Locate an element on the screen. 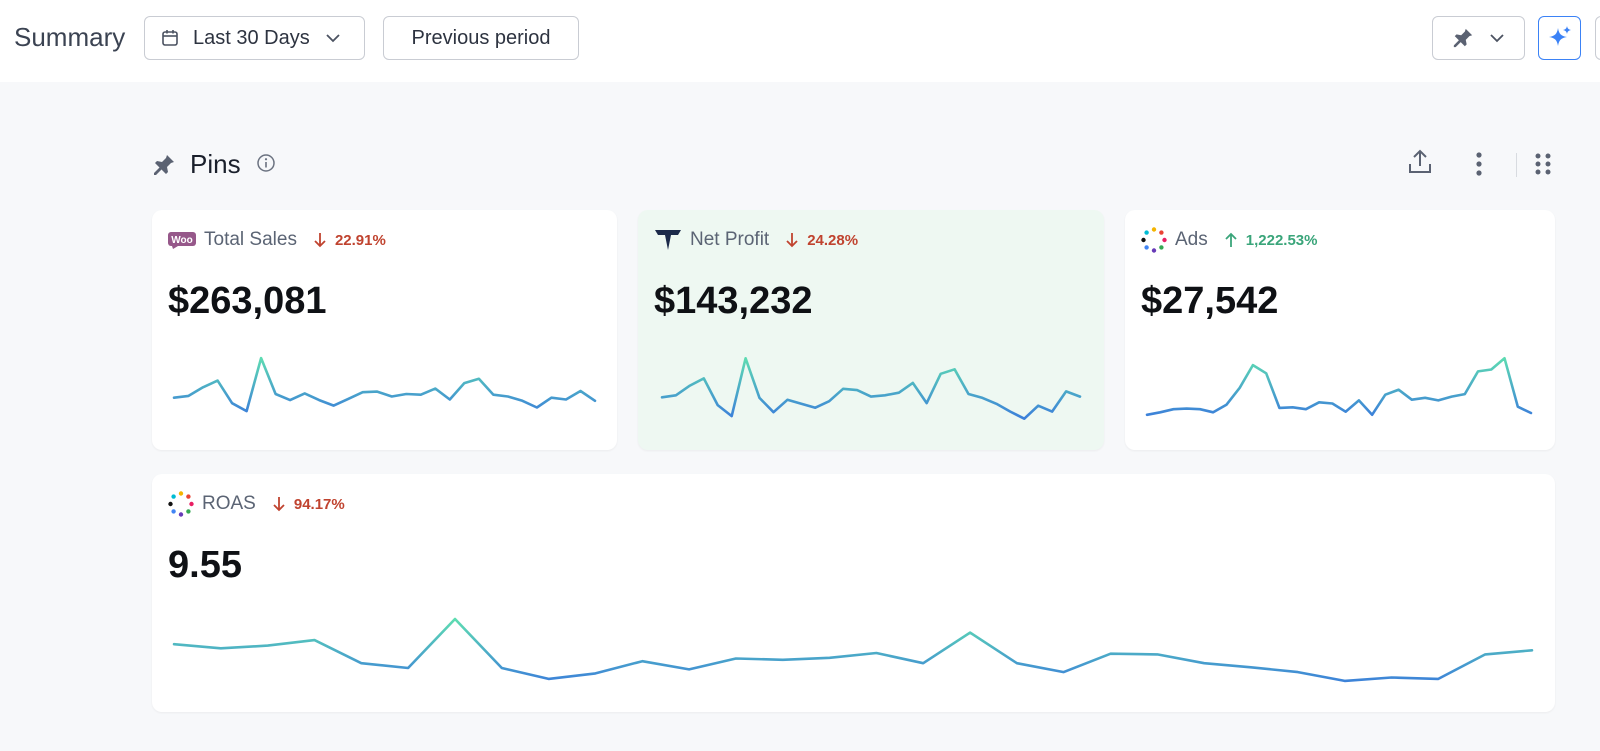 The image size is (1600, 751). change-indicator: 94.17% is located at coordinates (308, 504).